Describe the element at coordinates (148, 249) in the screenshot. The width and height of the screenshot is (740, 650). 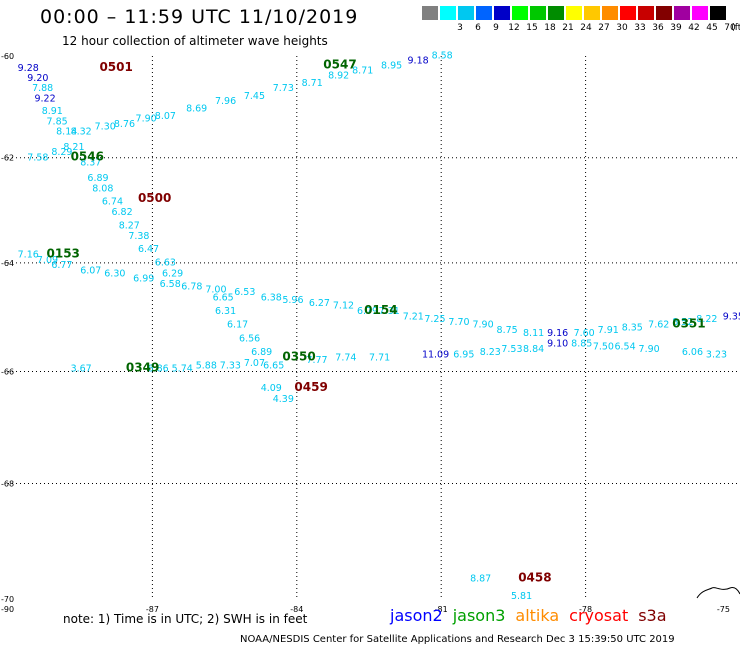
I see `wave-height-value: 6.47` at that location.